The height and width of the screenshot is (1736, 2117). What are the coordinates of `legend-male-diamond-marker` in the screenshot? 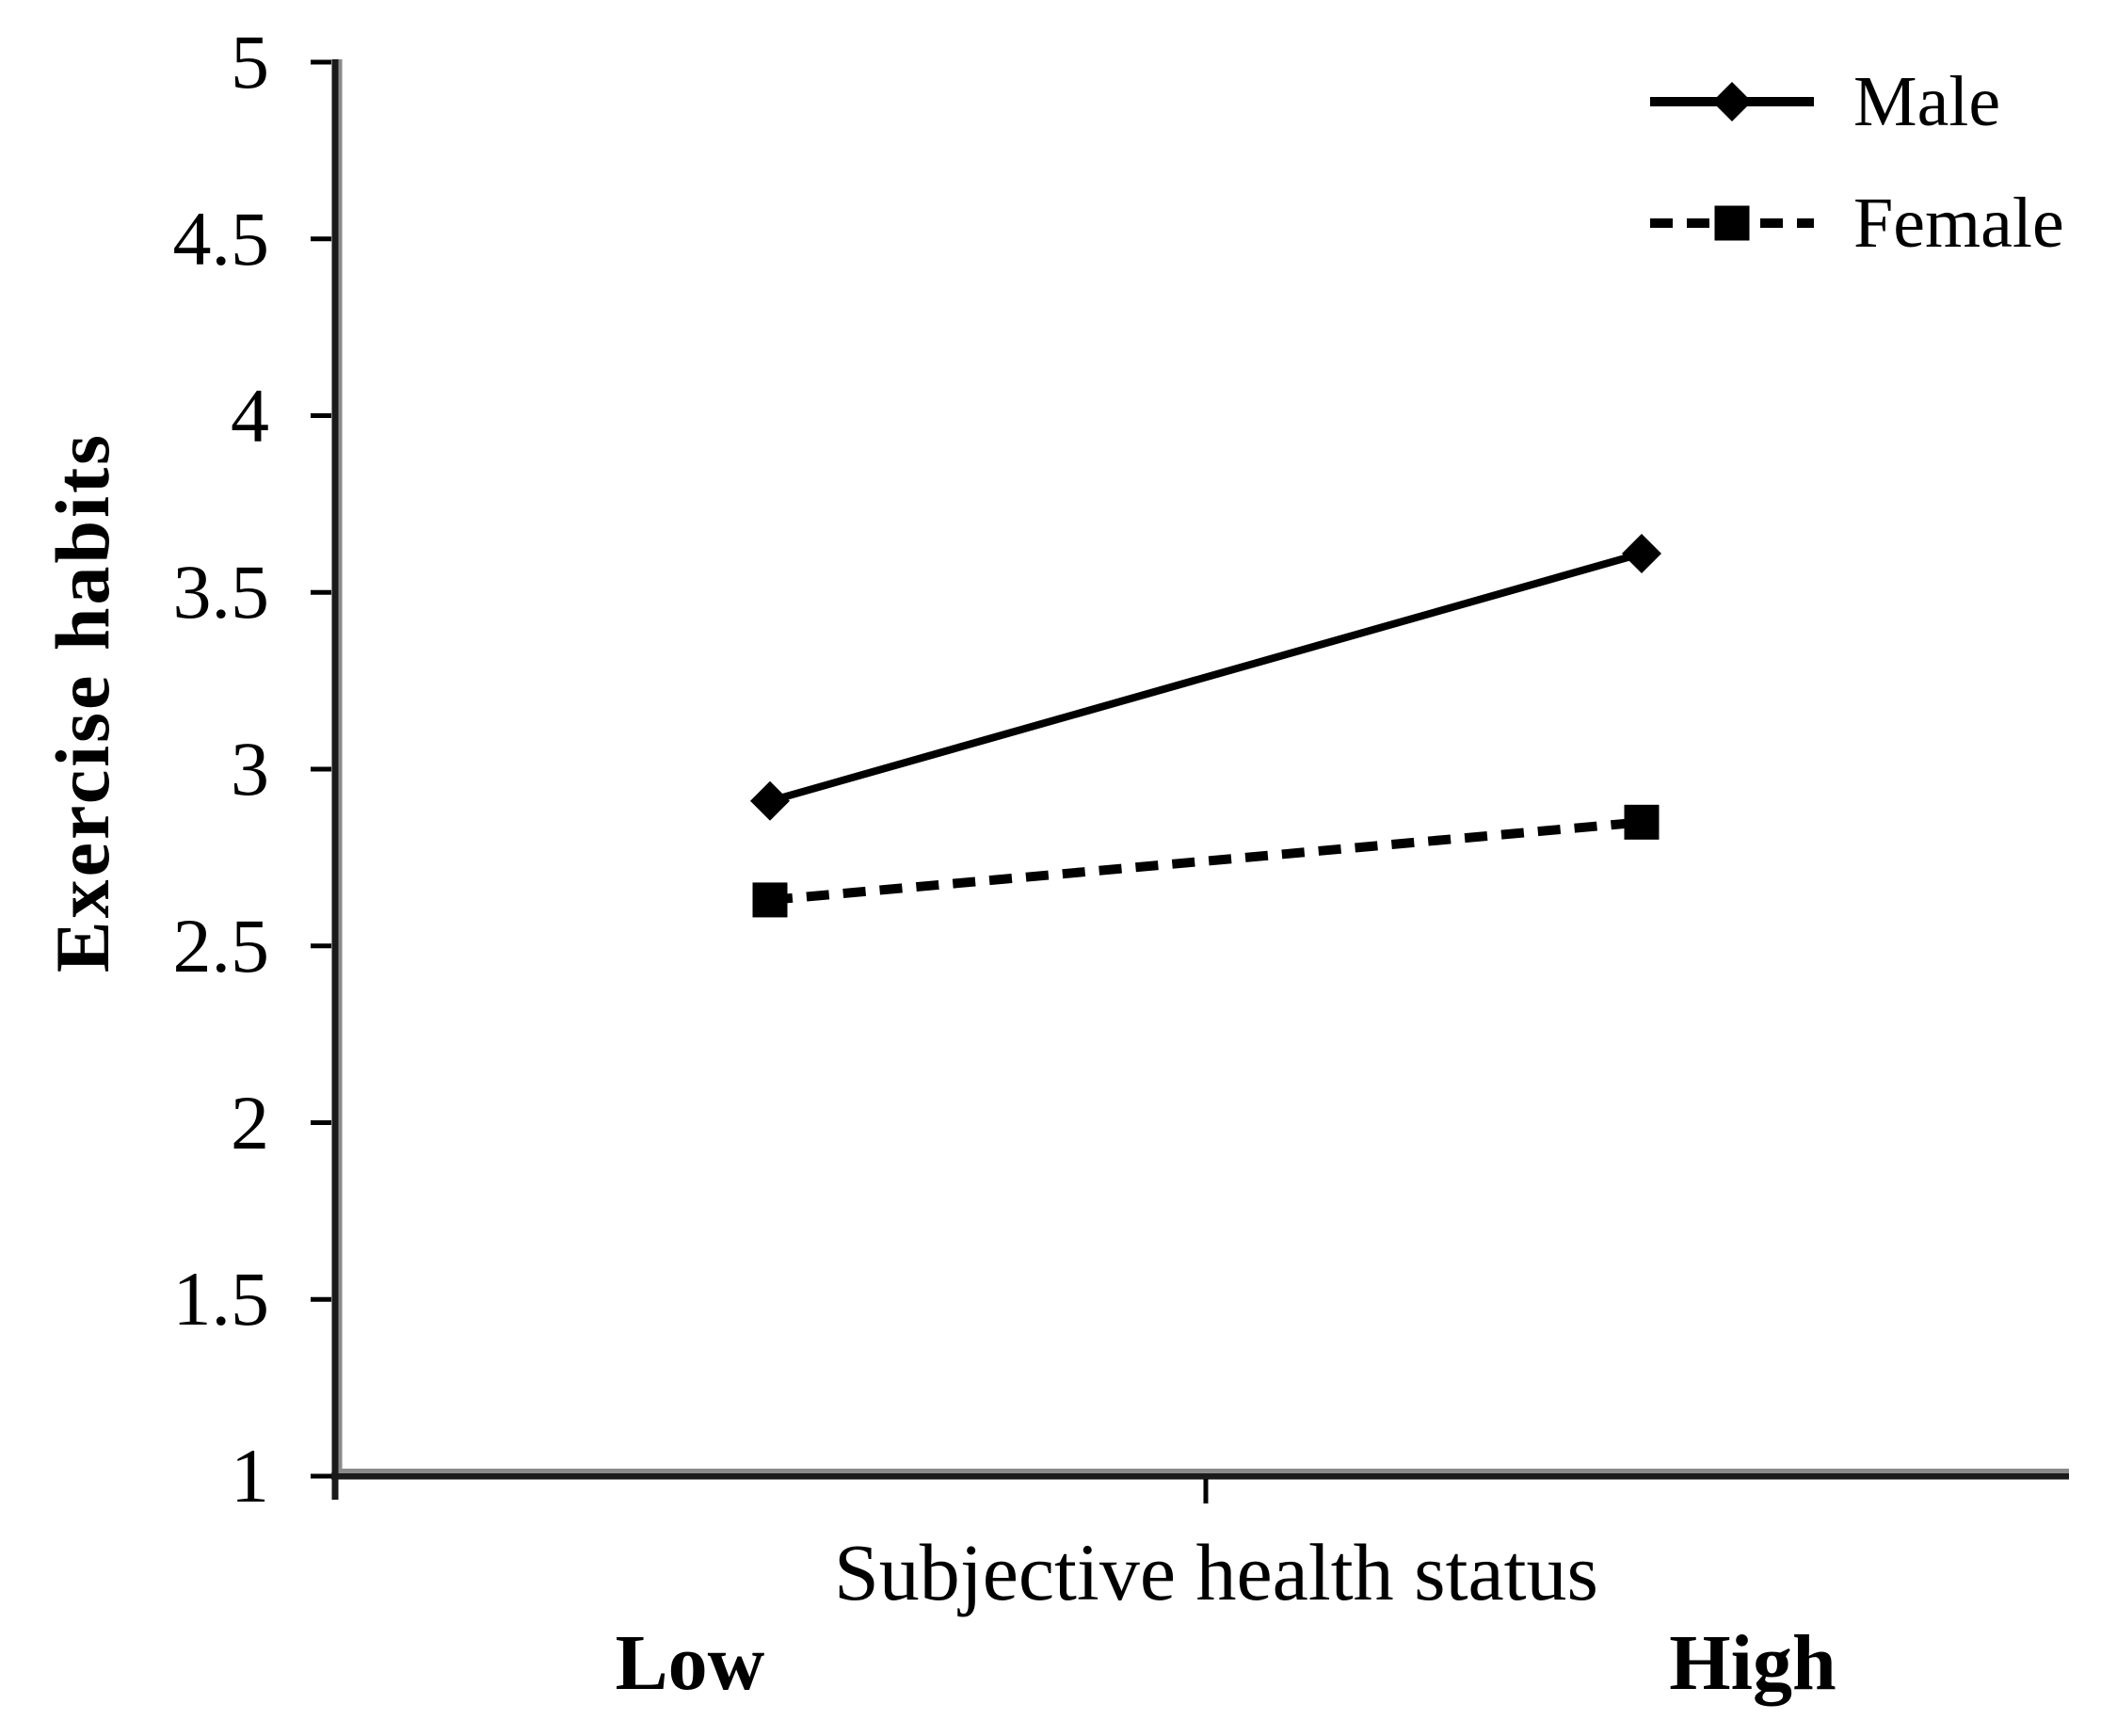 It's located at (1732, 101).